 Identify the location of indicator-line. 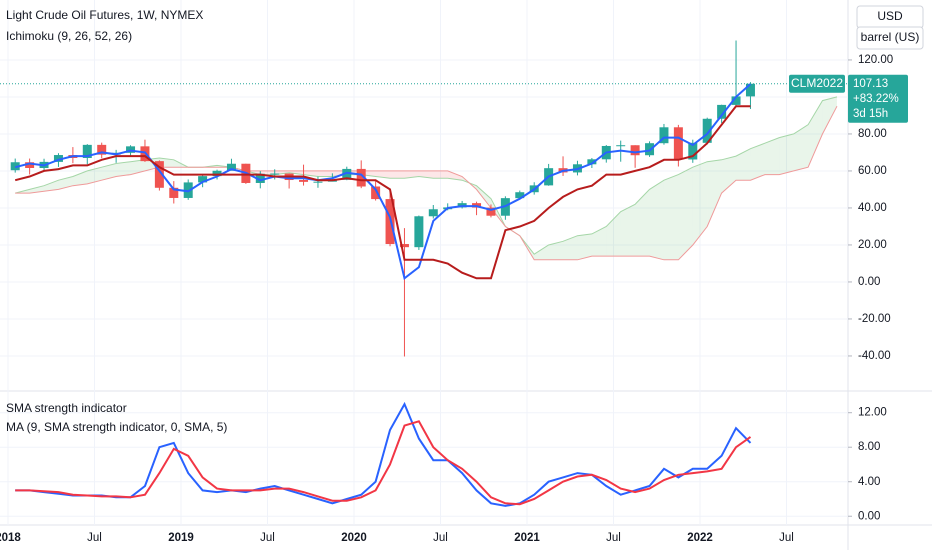
(383, 463).